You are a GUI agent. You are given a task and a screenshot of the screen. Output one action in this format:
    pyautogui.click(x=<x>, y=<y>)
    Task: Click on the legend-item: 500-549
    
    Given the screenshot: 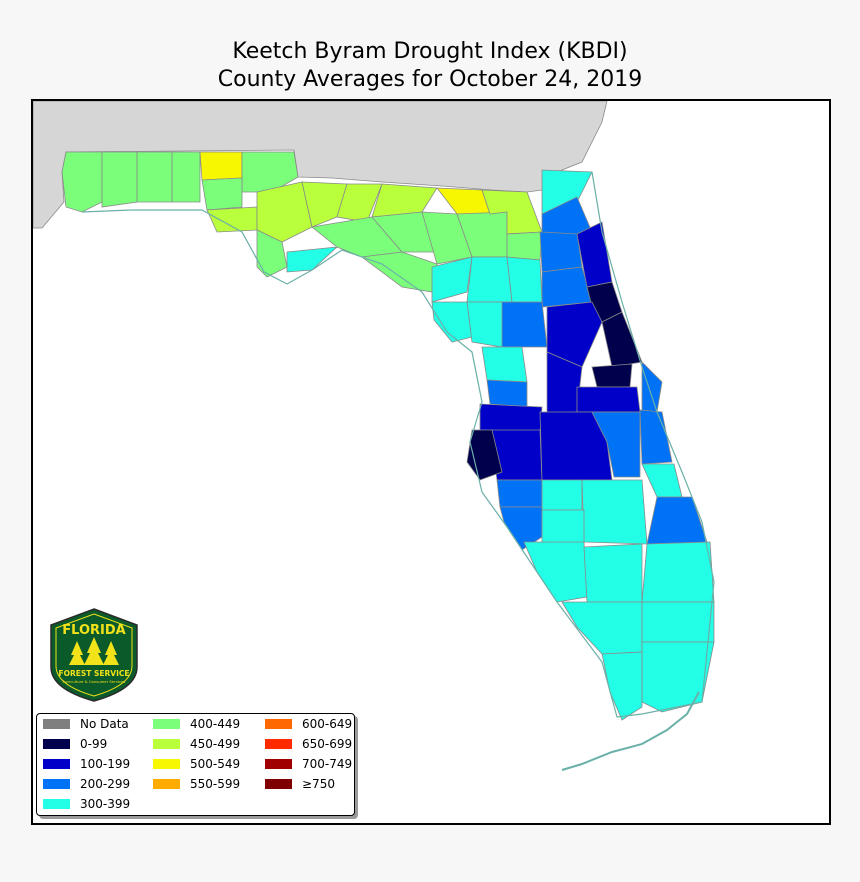 What is the action you would take?
    pyautogui.click(x=196, y=764)
    